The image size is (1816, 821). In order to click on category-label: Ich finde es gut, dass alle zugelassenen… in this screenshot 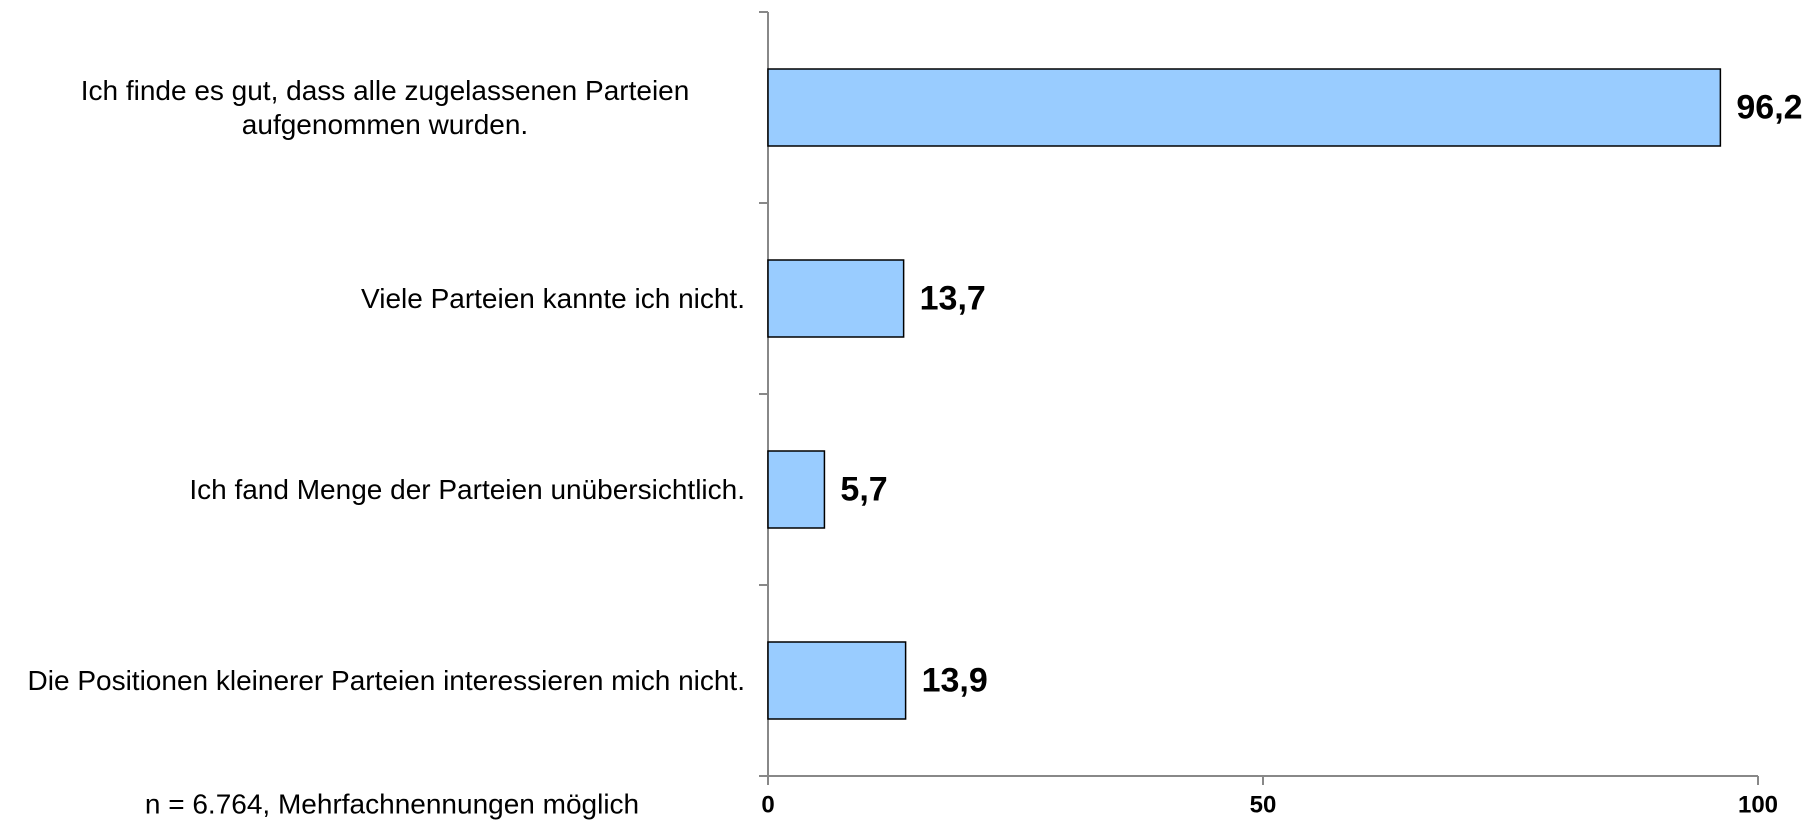, I will do `click(385, 107)`.